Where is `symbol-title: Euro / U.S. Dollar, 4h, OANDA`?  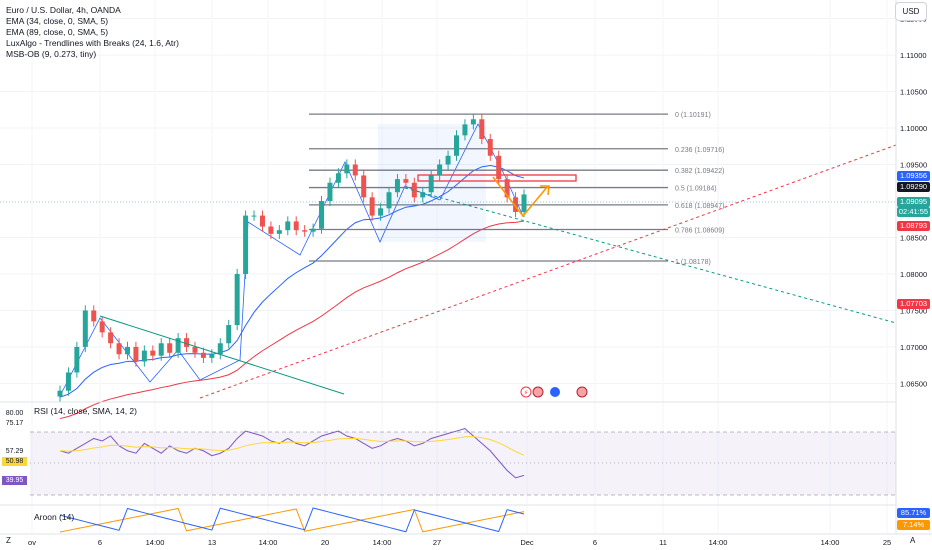
symbol-title: Euro / U.S. Dollar, 4h, OANDA is located at coordinates (63, 10).